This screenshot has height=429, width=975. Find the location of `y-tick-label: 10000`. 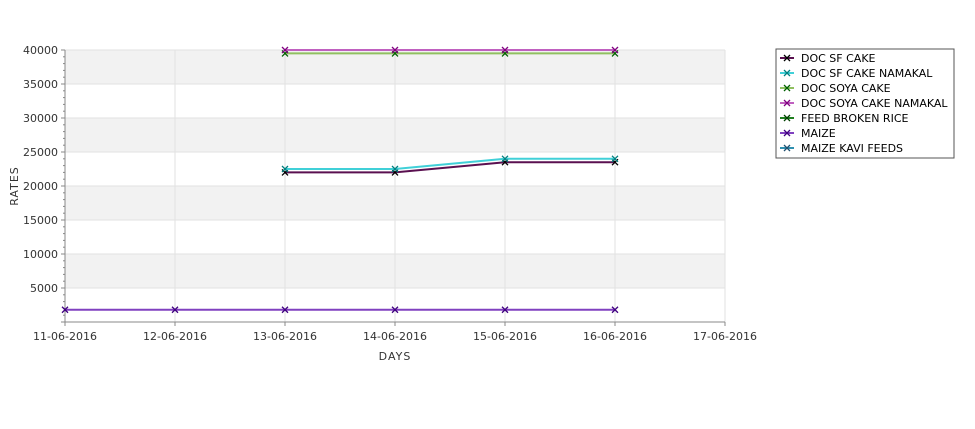

y-tick-label: 10000 is located at coordinates (40, 254).